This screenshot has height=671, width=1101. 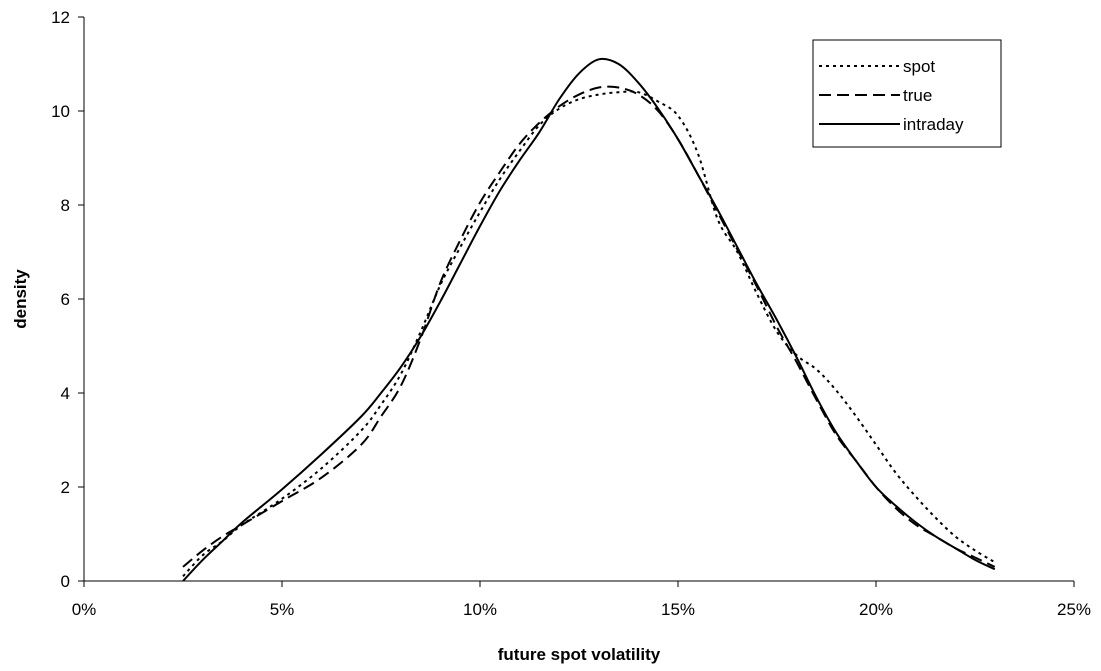 What do you see at coordinates (60, 17) in the screenshot?
I see `y-tick-label: 12` at bounding box center [60, 17].